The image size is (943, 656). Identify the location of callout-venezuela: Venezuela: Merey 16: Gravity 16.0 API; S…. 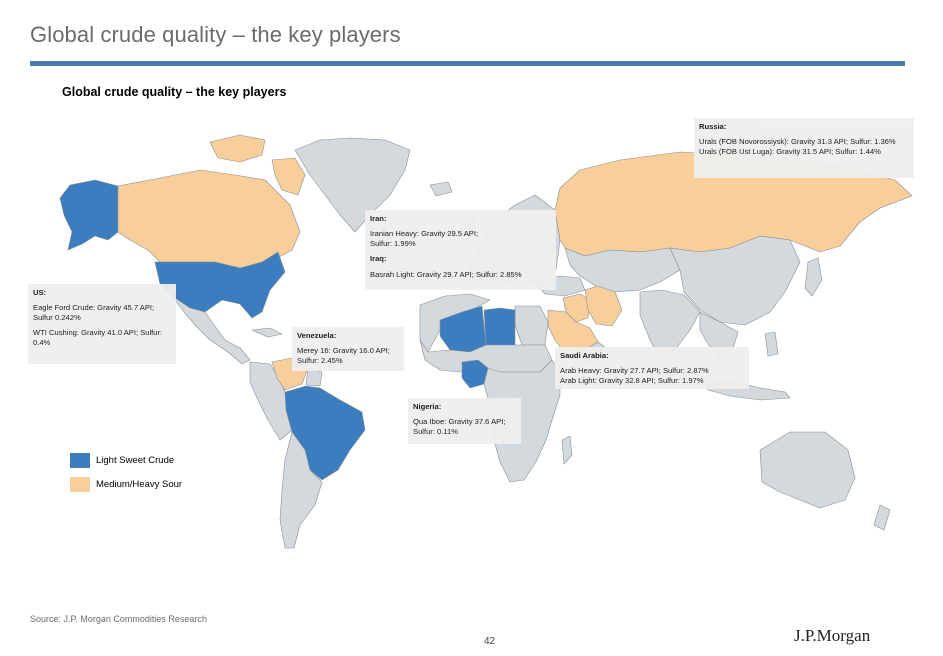
(348, 349).